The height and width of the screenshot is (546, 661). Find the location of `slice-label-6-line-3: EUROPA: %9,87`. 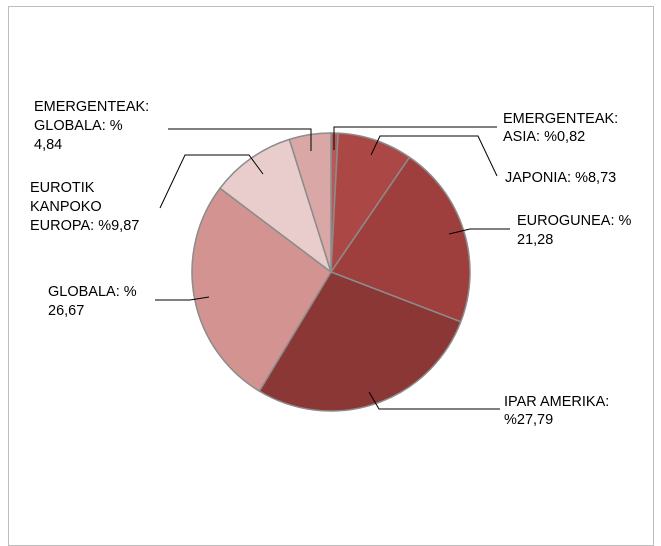

slice-label-6-line-3: EUROPA: %9,87 is located at coordinates (84, 226).